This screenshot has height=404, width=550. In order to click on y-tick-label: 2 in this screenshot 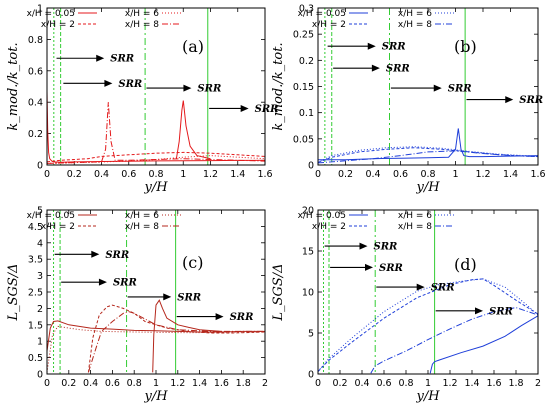, I will do `click(40, 309)`.